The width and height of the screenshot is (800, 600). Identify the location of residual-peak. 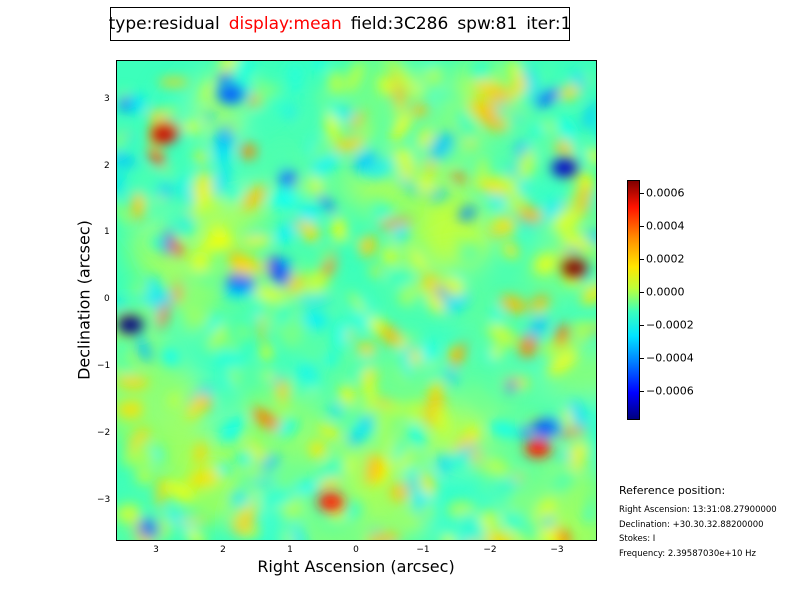
(574, 268).